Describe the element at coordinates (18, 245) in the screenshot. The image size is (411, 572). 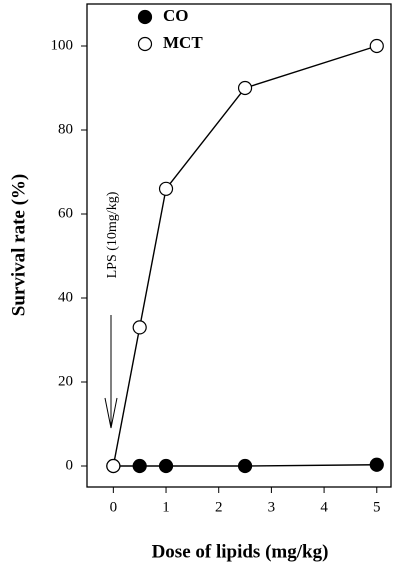
I see `y-axis-label: Survival rate (%)` at that location.